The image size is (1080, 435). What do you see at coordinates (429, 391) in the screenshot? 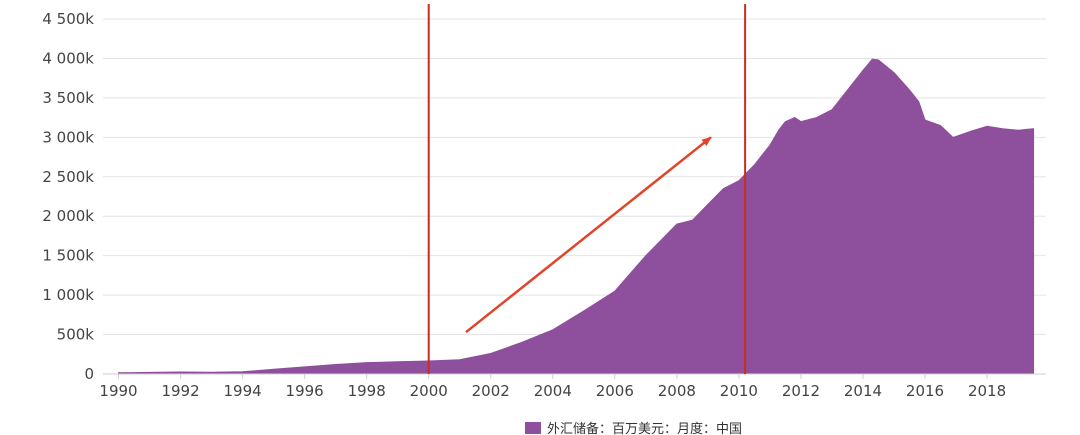
I see `x-tick-label: 2000` at bounding box center [429, 391].